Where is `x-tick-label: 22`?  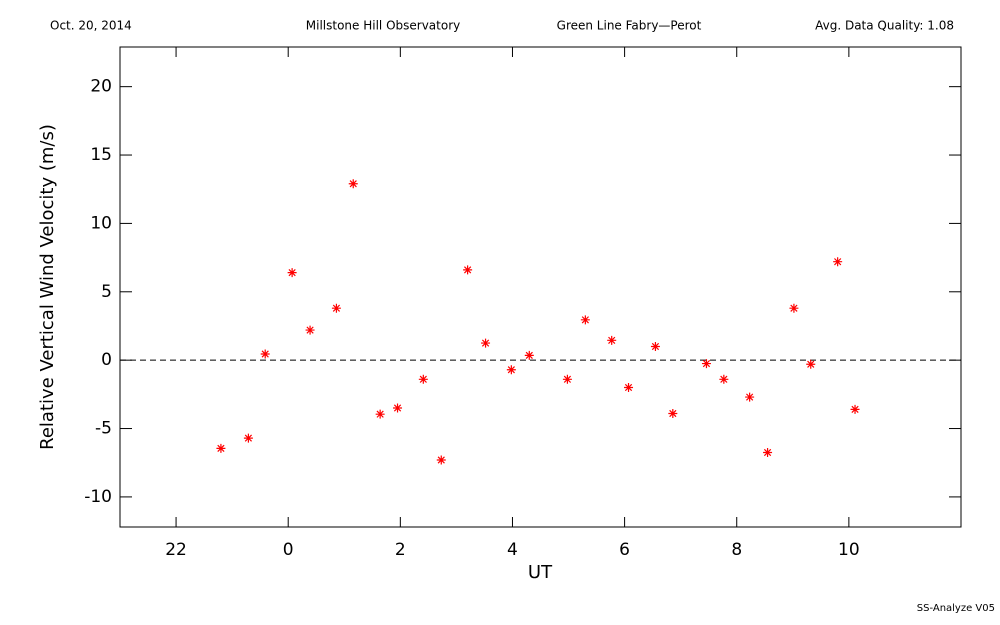 x-tick-label: 22 is located at coordinates (176, 550).